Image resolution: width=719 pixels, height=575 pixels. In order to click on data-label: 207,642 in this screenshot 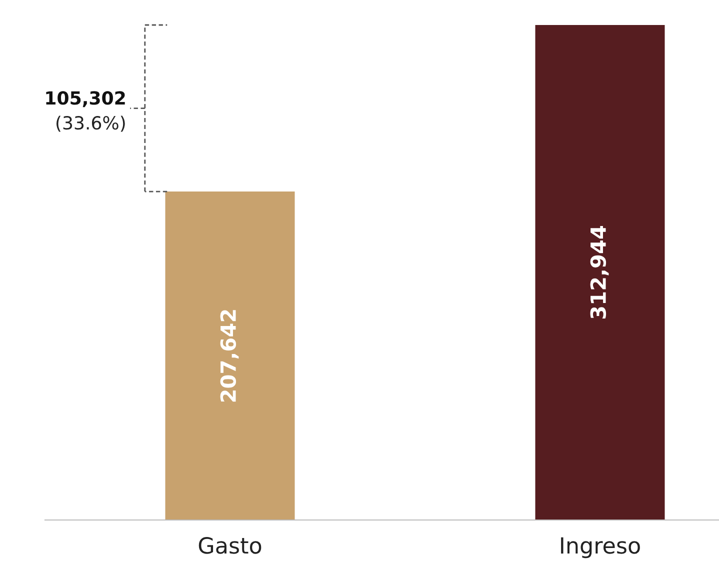, I will do `click(229, 356)`.